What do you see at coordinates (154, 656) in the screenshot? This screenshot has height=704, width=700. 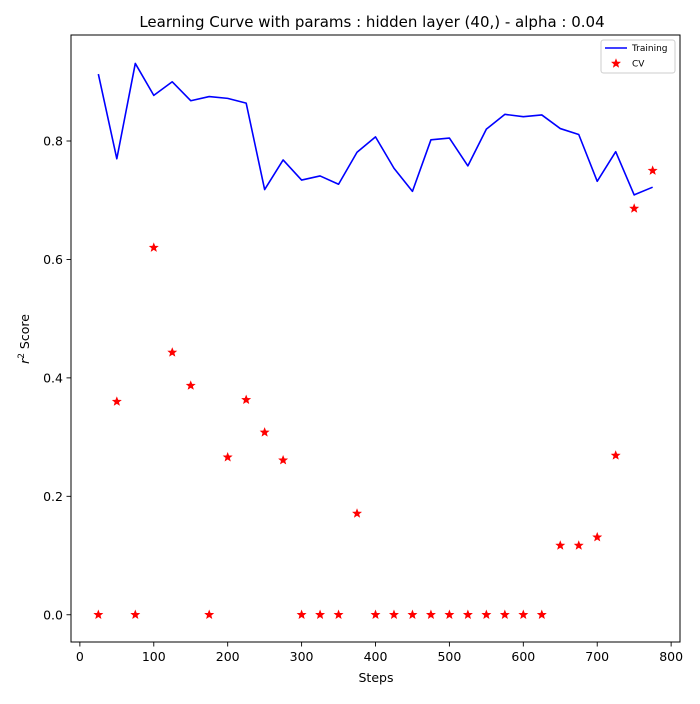 I see `x-tick-label: 100` at bounding box center [154, 656].